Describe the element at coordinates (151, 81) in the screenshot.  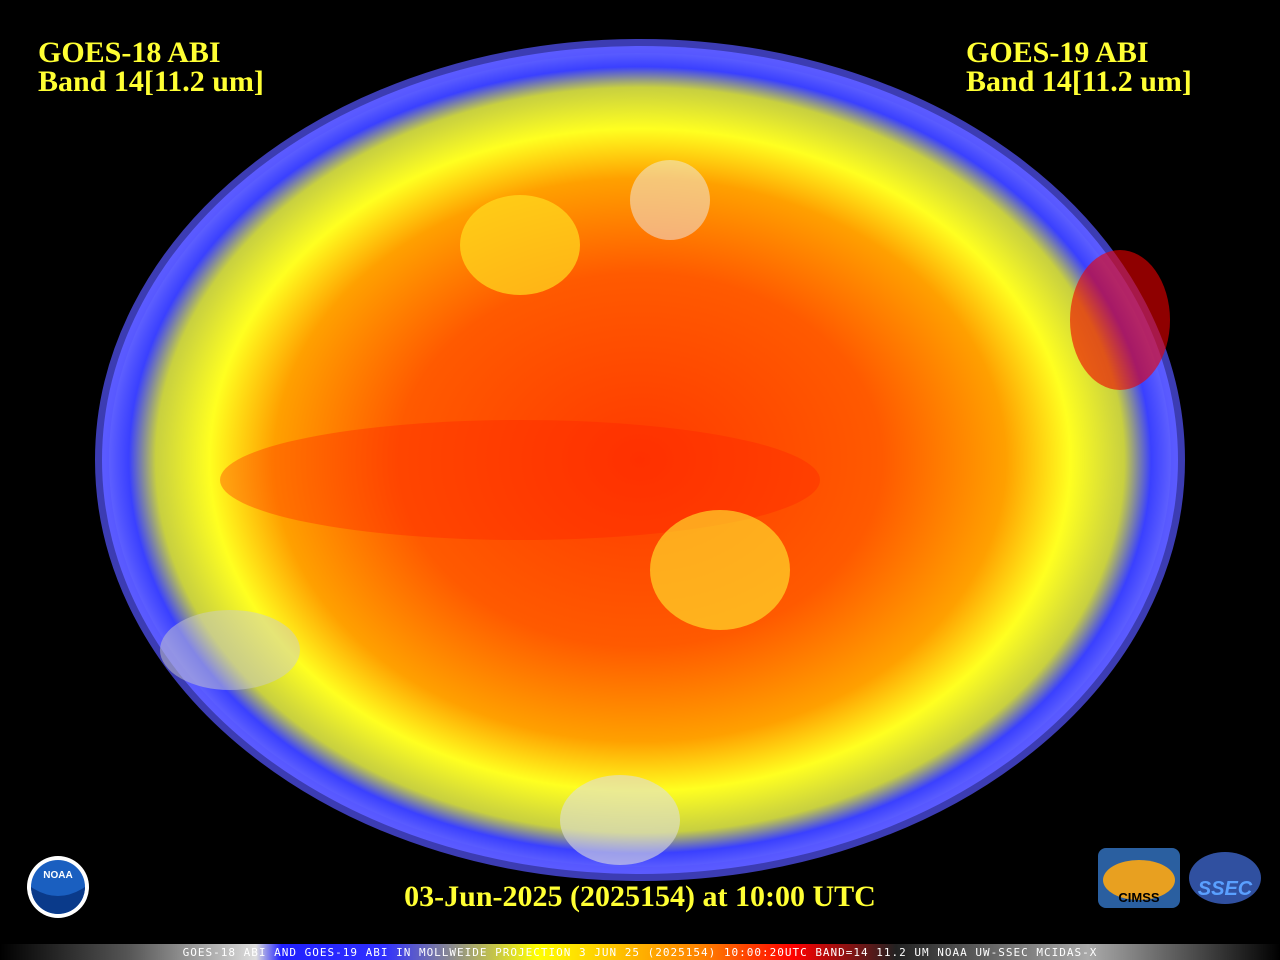
I see `left-band: Band 14[11.2 um]` at that location.